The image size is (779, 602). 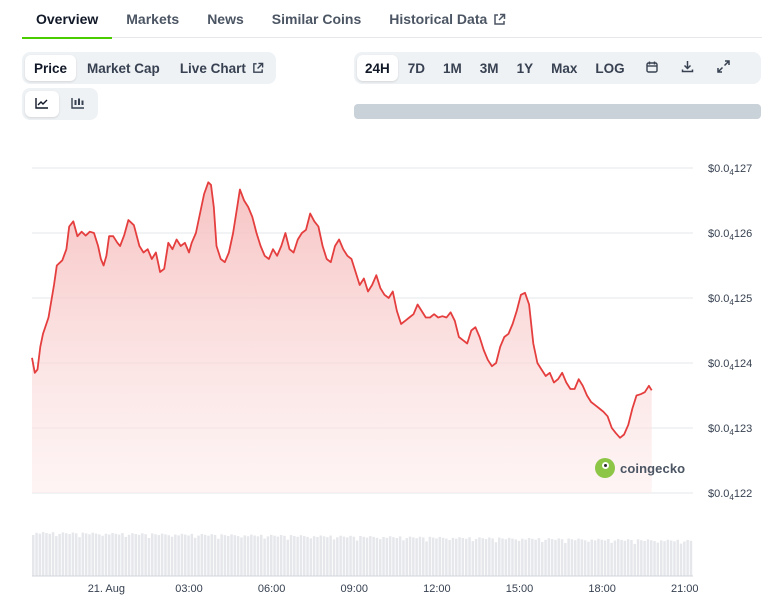 I want to click on price-option: Price, so click(x=51, y=68).